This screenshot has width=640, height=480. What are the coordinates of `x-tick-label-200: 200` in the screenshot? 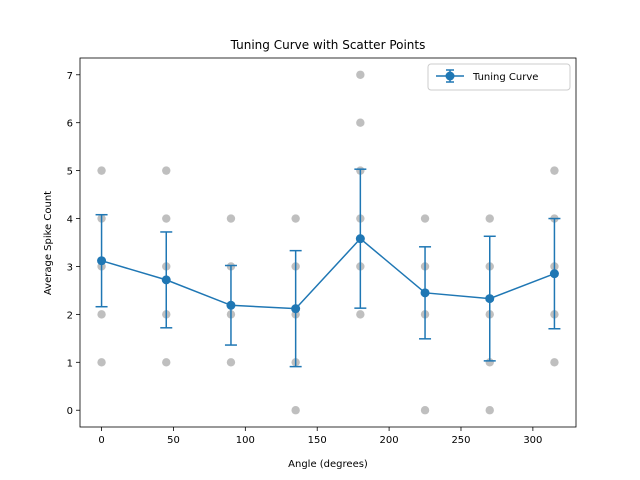 It's located at (389, 440).